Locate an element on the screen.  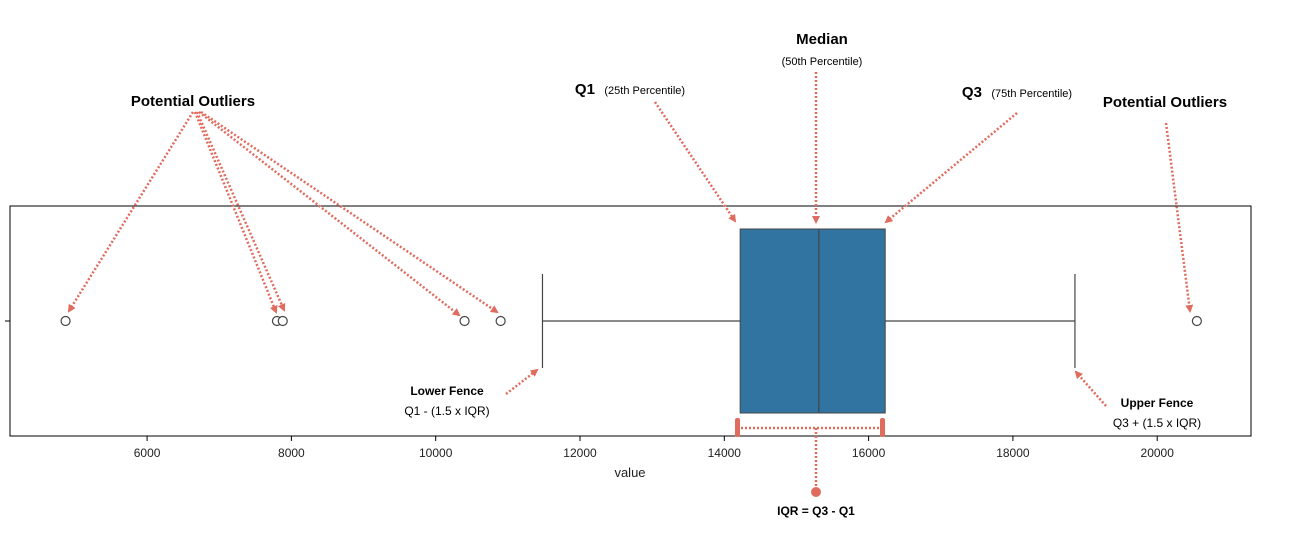
outliers-left-title: Potential Outliers is located at coordinates (193, 101).